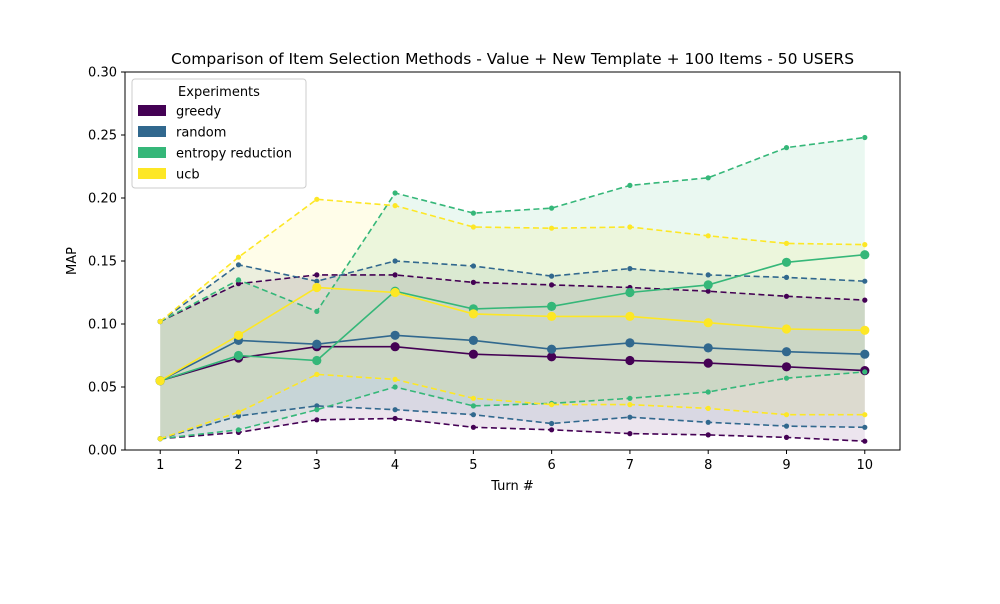  Describe the element at coordinates (169, 175) in the screenshot. I see `legend-item-ucb: ucb` at that location.